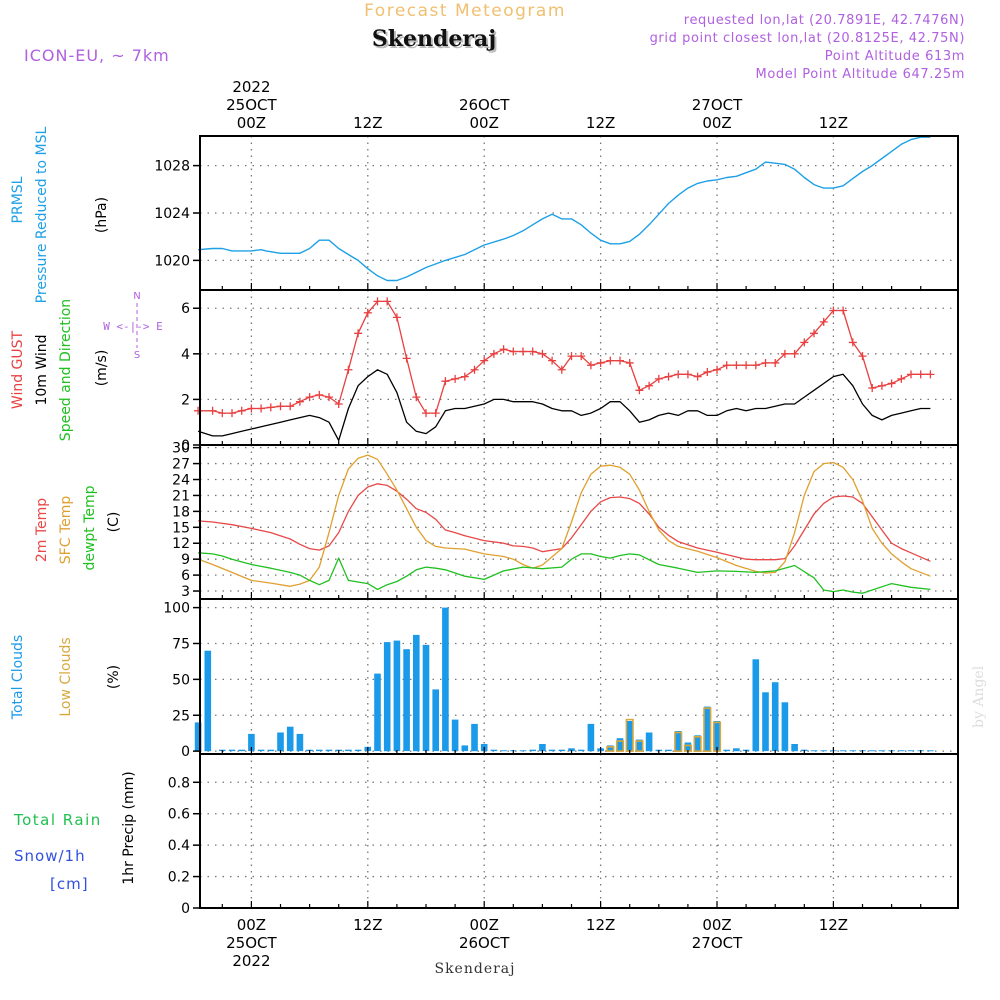 The width and height of the screenshot is (1000, 1000). What do you see at coordinates (564, 209) in the screenshot?
I see `pressure-line` at bounding box center [564, 209].